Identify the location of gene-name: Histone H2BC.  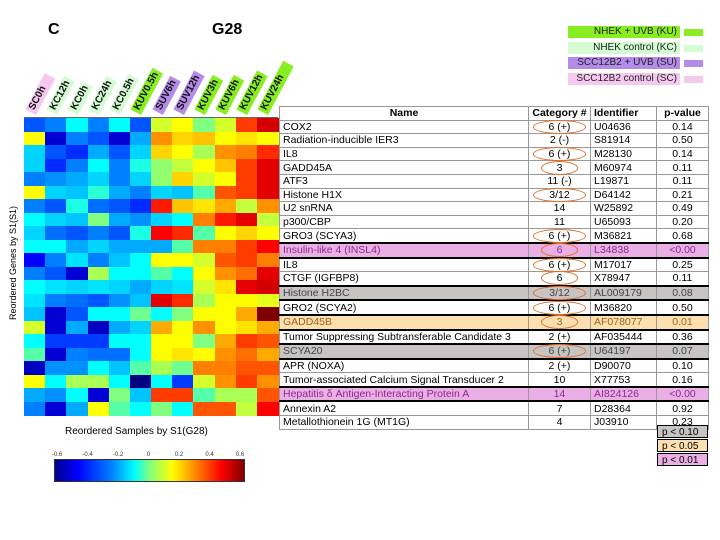
(404, 293).